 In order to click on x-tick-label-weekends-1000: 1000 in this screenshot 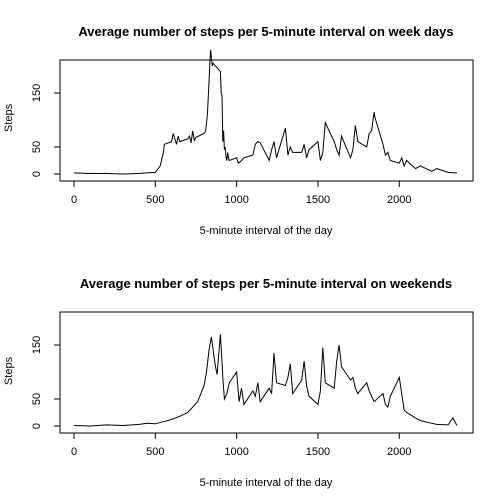, I will do `click(236, 452)`.